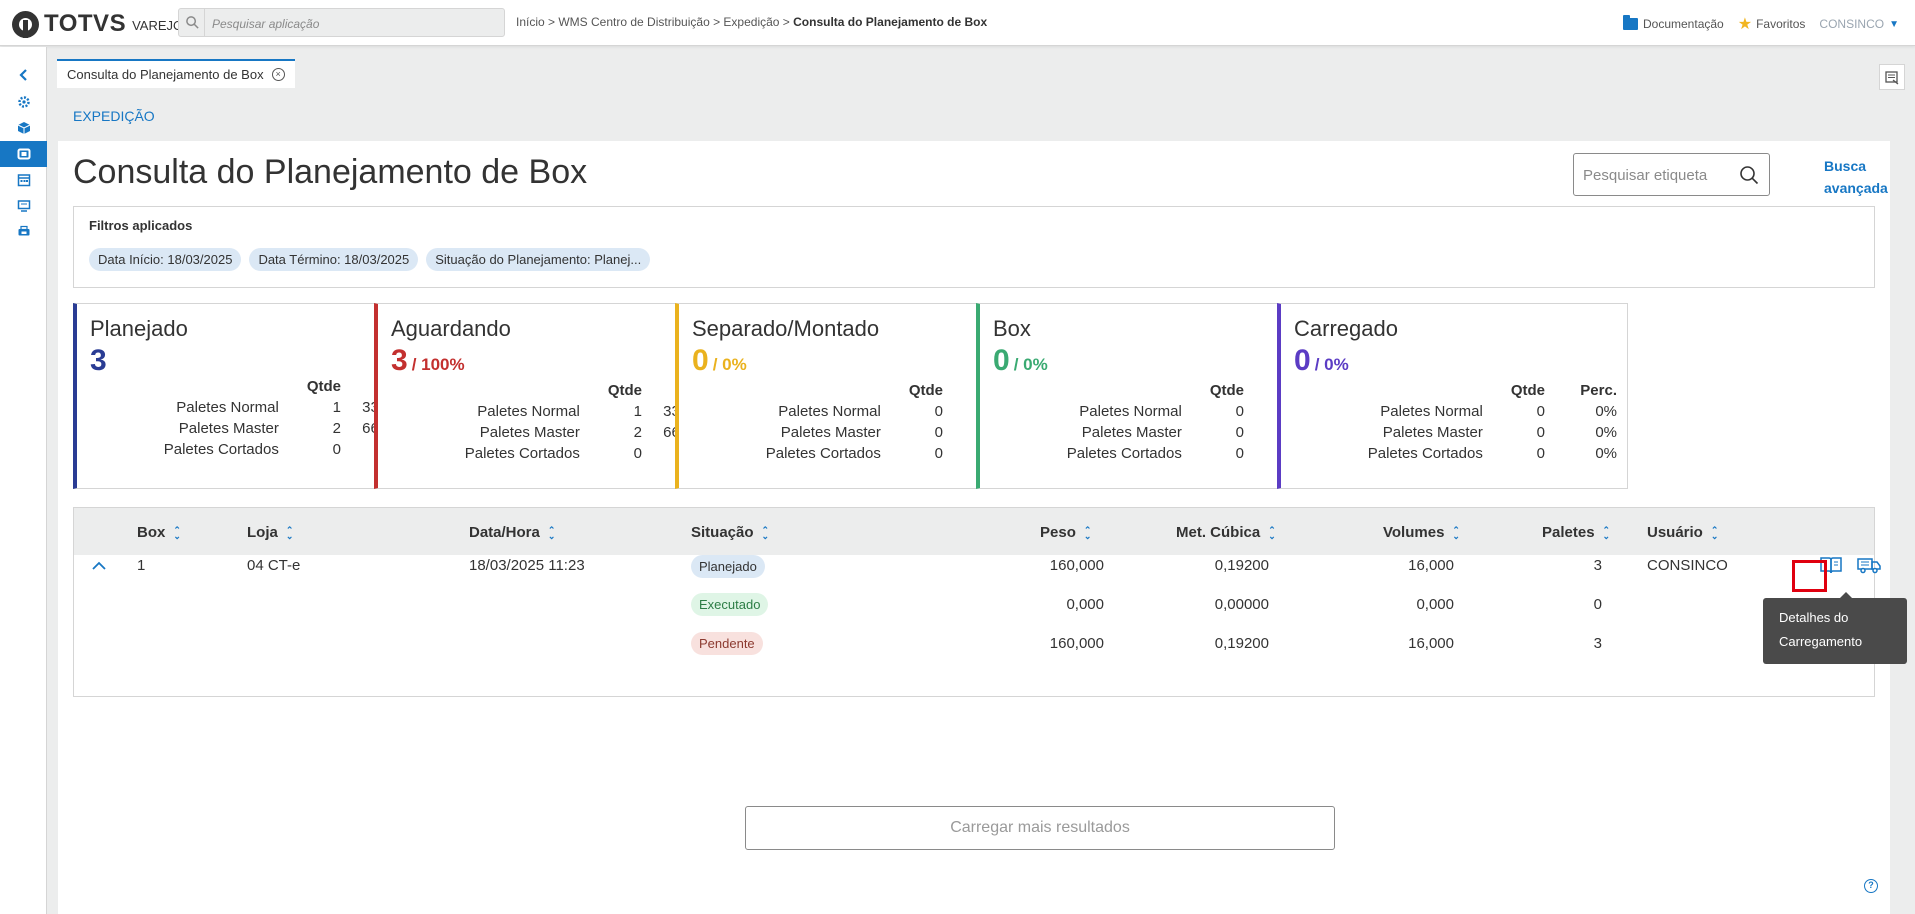  I want to click on tab-label: Consulta do Planejamento de Box, so click(165, 74).